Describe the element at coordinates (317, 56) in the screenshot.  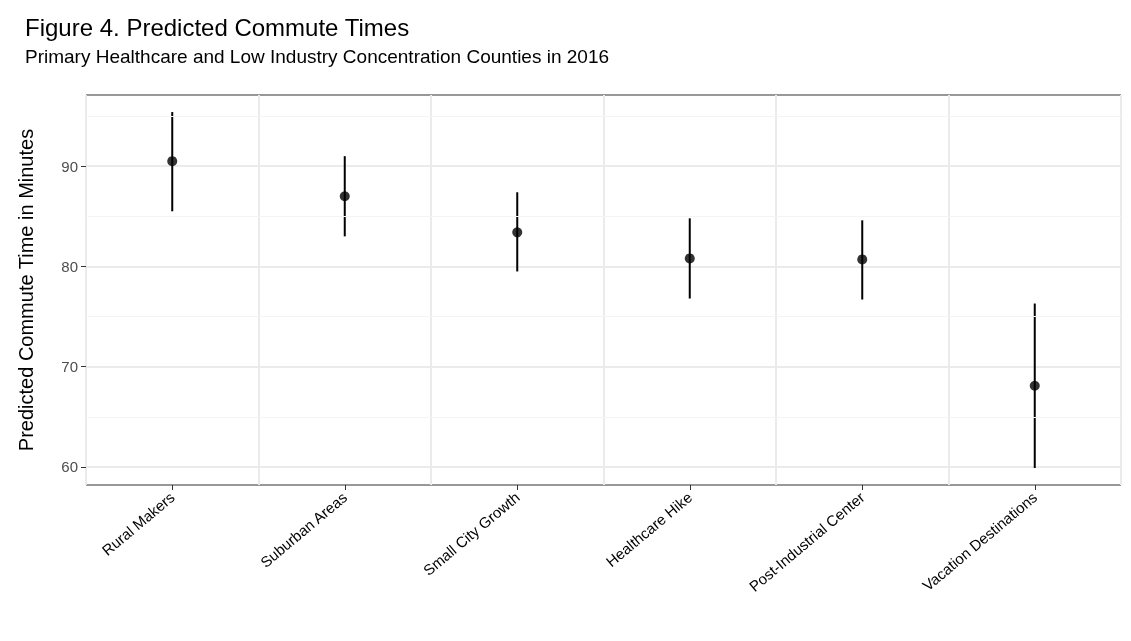
I see `chart-subtitle: Primary Healthcare and Low Industry Concentration Counties in 2016` at that location.